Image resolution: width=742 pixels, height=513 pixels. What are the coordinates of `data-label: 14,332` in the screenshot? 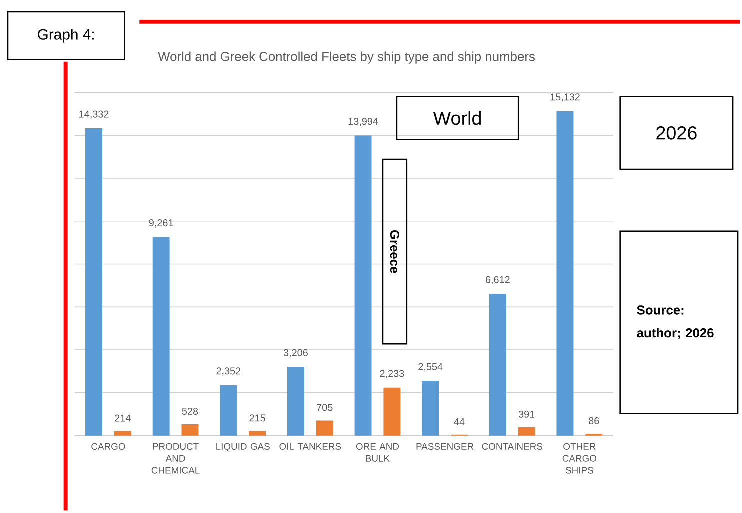 It's located at (94, 115).